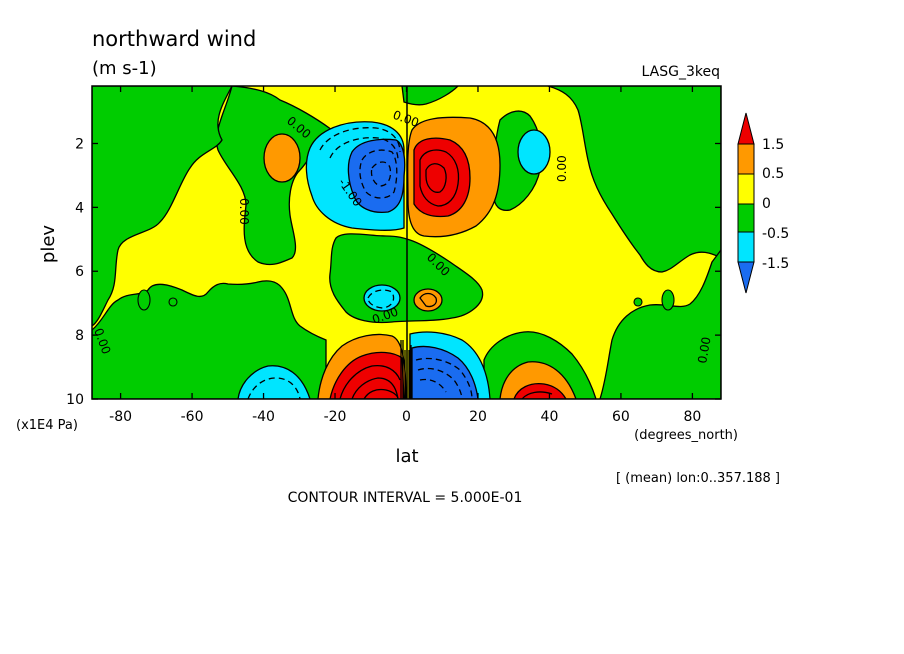  What do you see at coordinates (660, 323) in the screenshot?
I see `green-region-right-outer` at bounding box center [660, 323].